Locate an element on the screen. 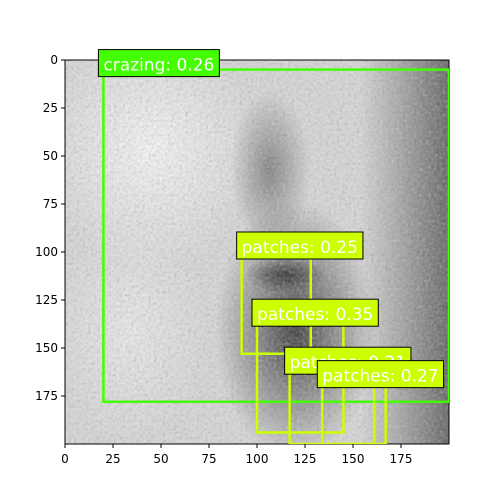  detection-label-text: crazing: 0.26 is located at coordinates (158, 66).